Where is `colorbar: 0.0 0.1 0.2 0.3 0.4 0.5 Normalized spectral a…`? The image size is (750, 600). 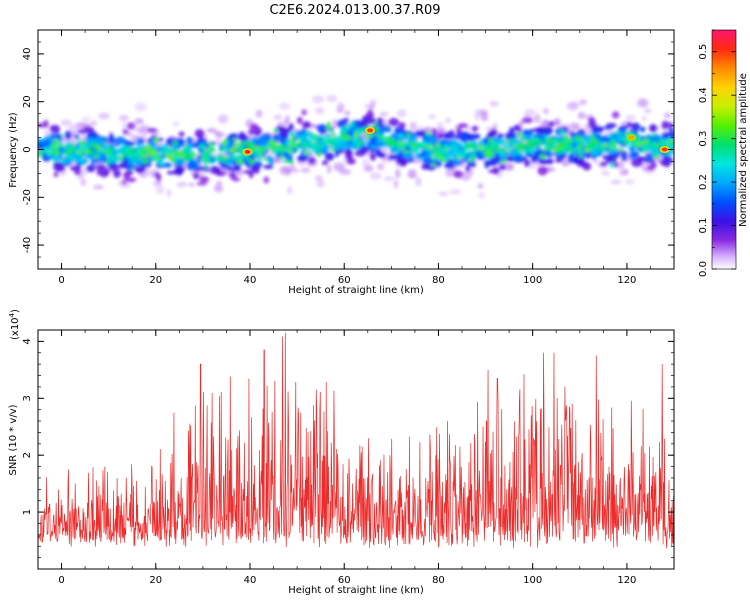
colorbar: 0.0 0.1 0.2 0.3 0.4 0.5 Normalized spectral a… is located at coordinates (723, 153).